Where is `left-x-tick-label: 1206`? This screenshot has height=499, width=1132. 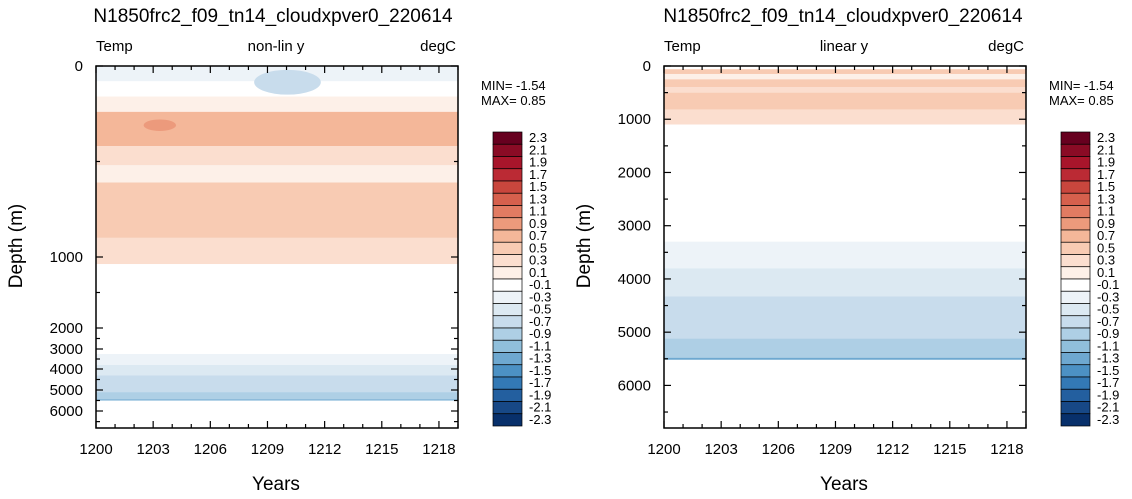
left-x-tick-label: 1206 is located at coordinates (210, 449).